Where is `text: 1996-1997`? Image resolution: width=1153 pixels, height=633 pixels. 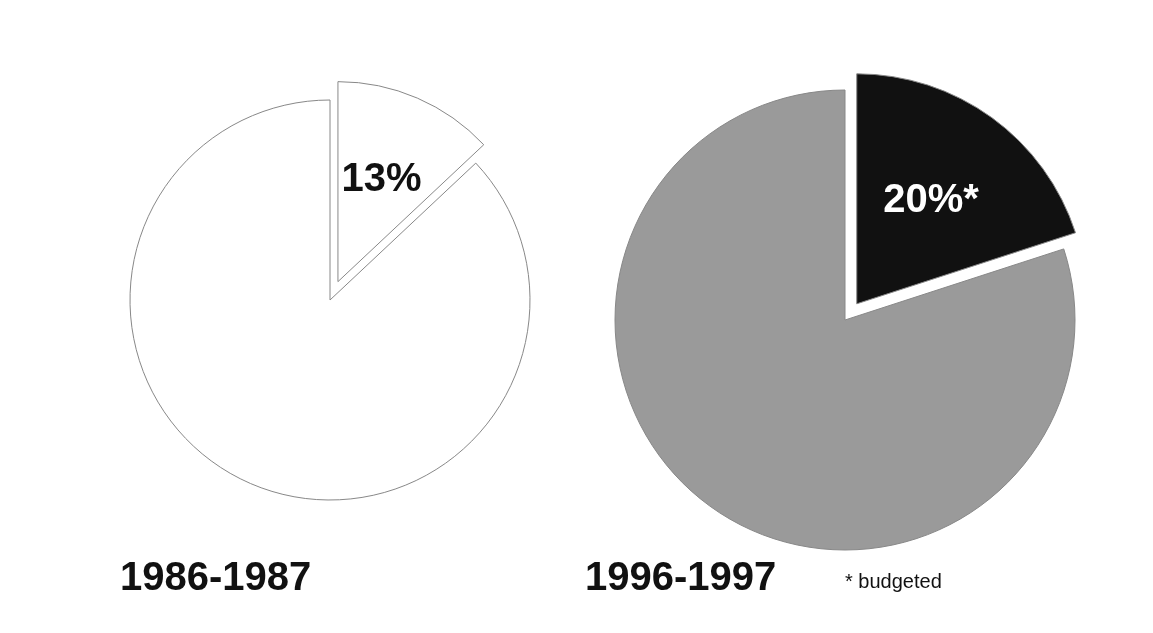
text: 1996-1997 is located at coordinates (681, 576).